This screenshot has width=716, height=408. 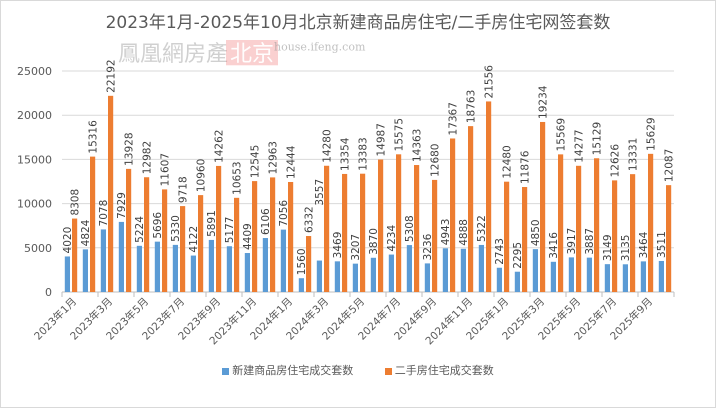 What do you see at coordinates (320, 46) in the screenshot?
I see `watermark-url: house.ifeng.com` at bounding box center [320, 46].